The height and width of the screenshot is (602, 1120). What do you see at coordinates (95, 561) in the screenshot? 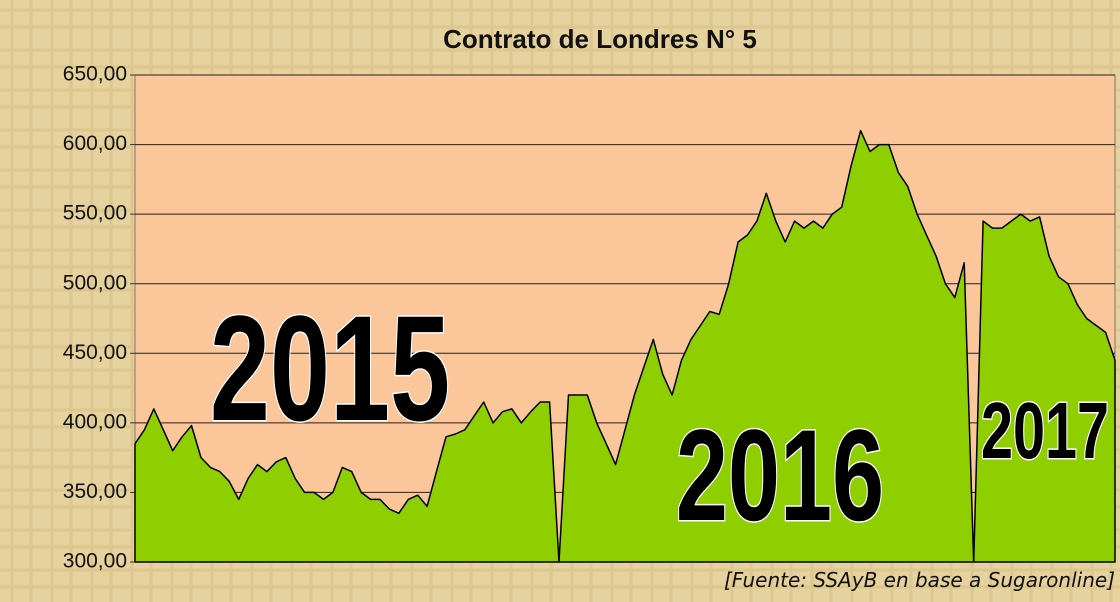
I see `y-tick-label: 300,00` at bounding box center [95, 561].